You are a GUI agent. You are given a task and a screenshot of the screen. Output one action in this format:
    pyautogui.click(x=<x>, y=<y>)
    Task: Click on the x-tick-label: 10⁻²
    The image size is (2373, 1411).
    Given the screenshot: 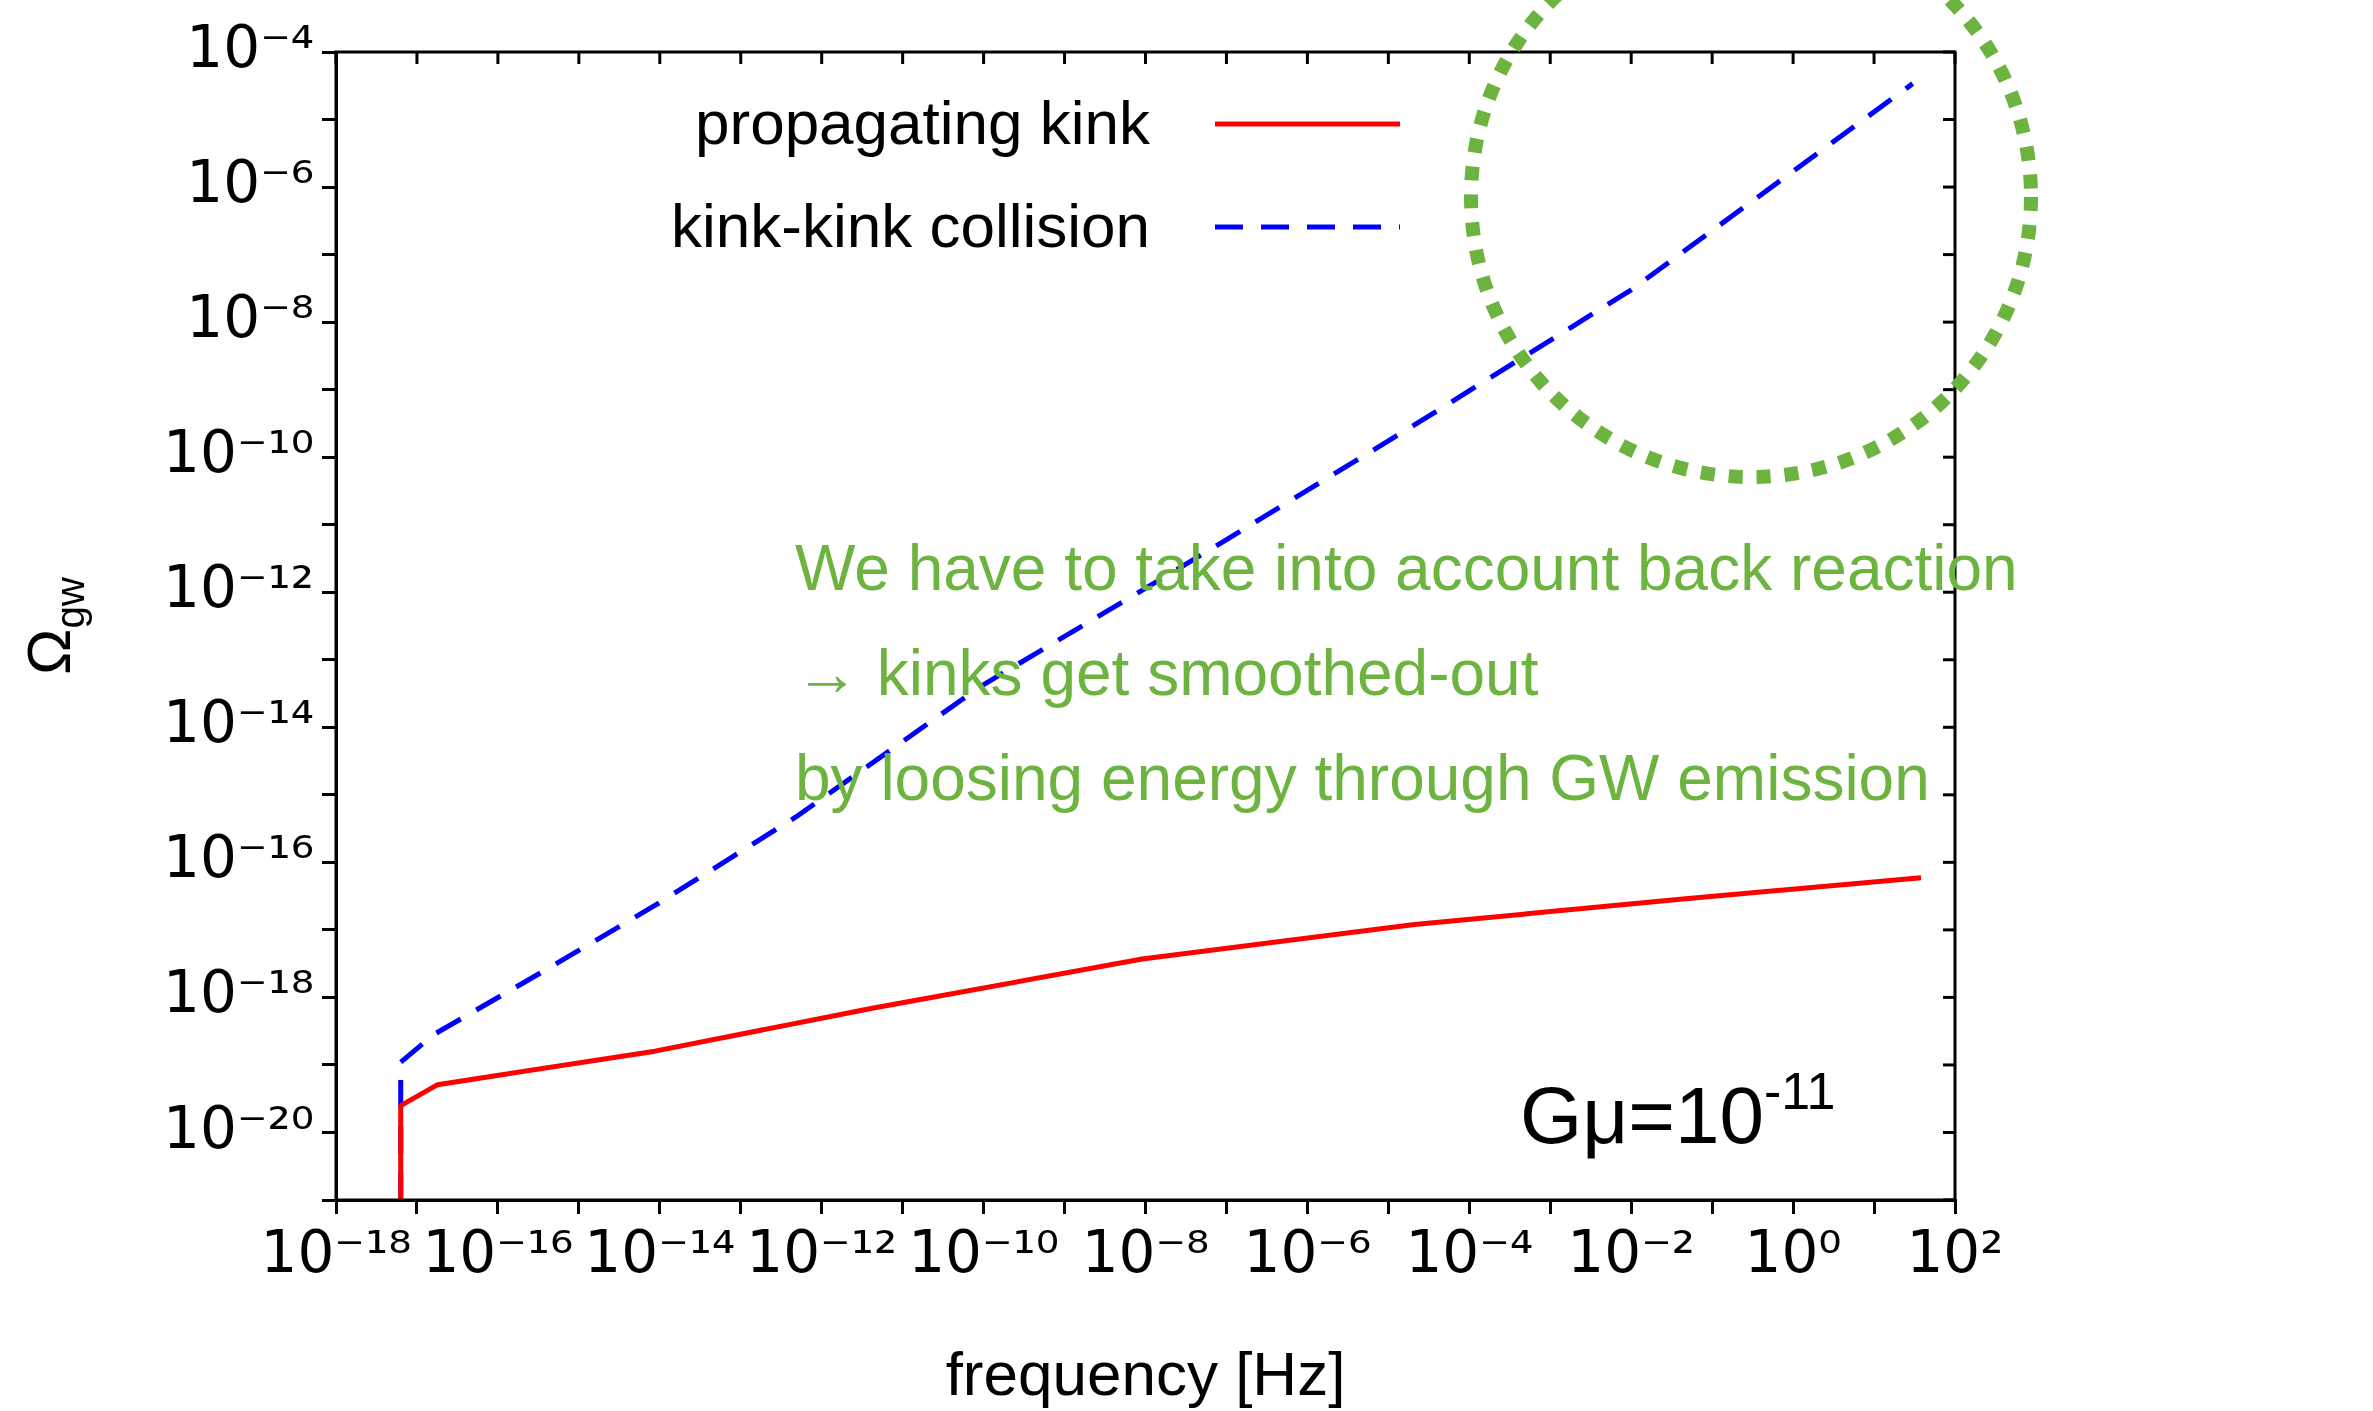 What is the action you would take?
    pyautogui.click(x=1631, y=1251)
    